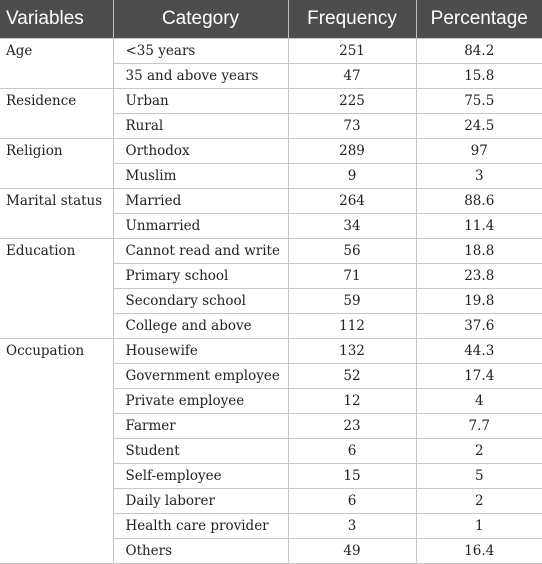 The height and width of the screenshot is (564, 542). What do you see at coordinates (478, 76) in the screenshot?
I see `percentage-cell: 15.8` at bounding box center [478, 76].